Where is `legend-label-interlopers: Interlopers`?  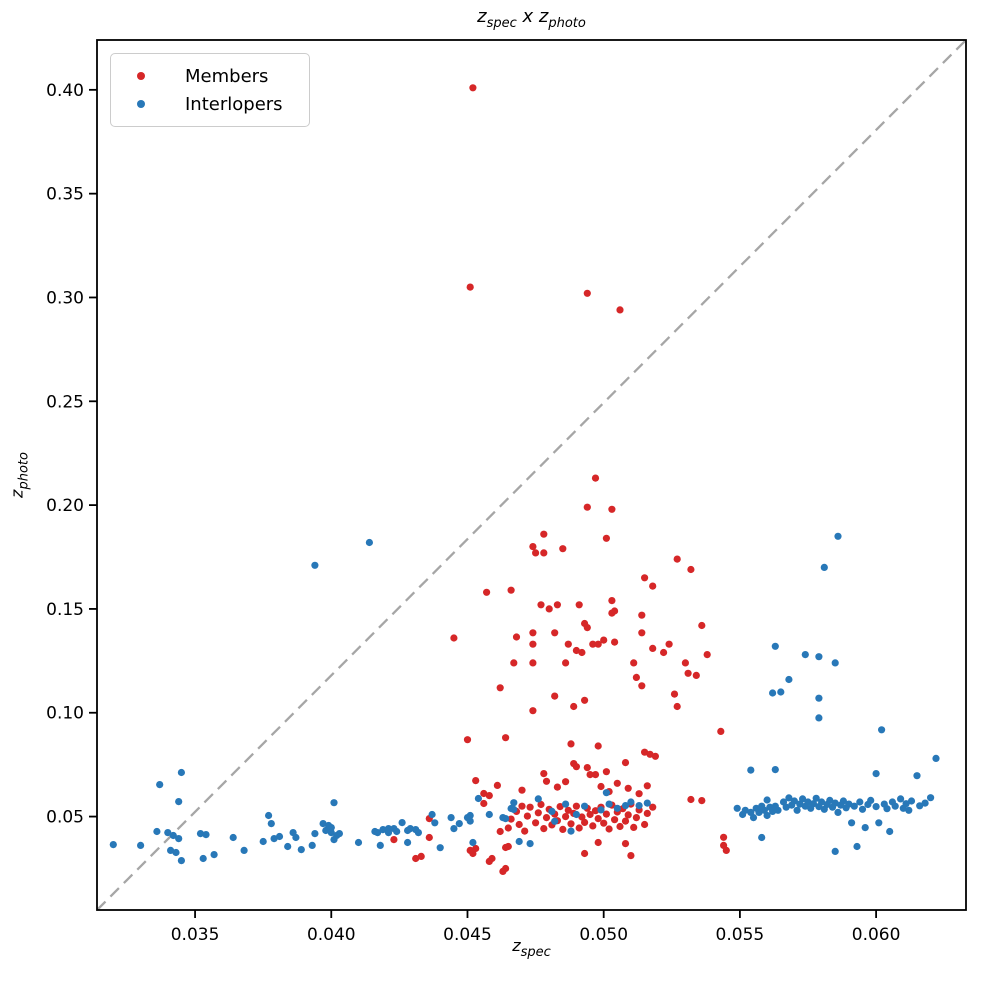 legend-label-interlopers: Interlopers is located at coordinates (234, 104).